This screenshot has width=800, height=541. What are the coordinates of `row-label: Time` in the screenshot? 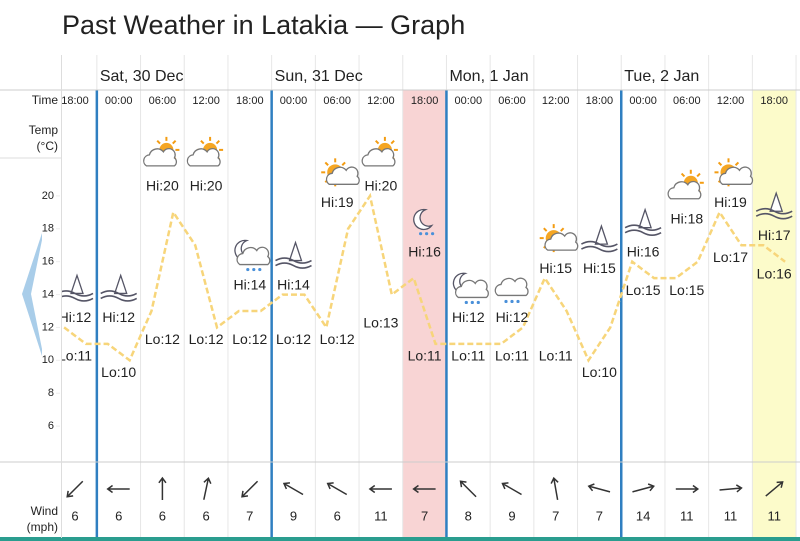 It's located at (45, 100).